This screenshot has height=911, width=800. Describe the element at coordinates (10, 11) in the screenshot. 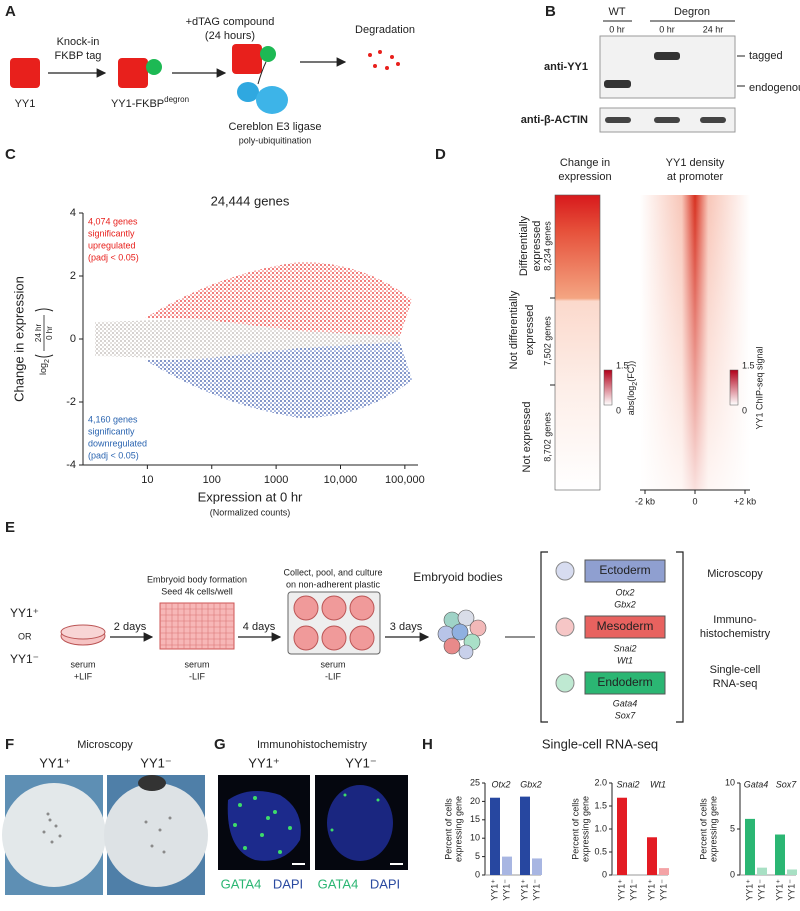

I see `panel-label: A` at that location.